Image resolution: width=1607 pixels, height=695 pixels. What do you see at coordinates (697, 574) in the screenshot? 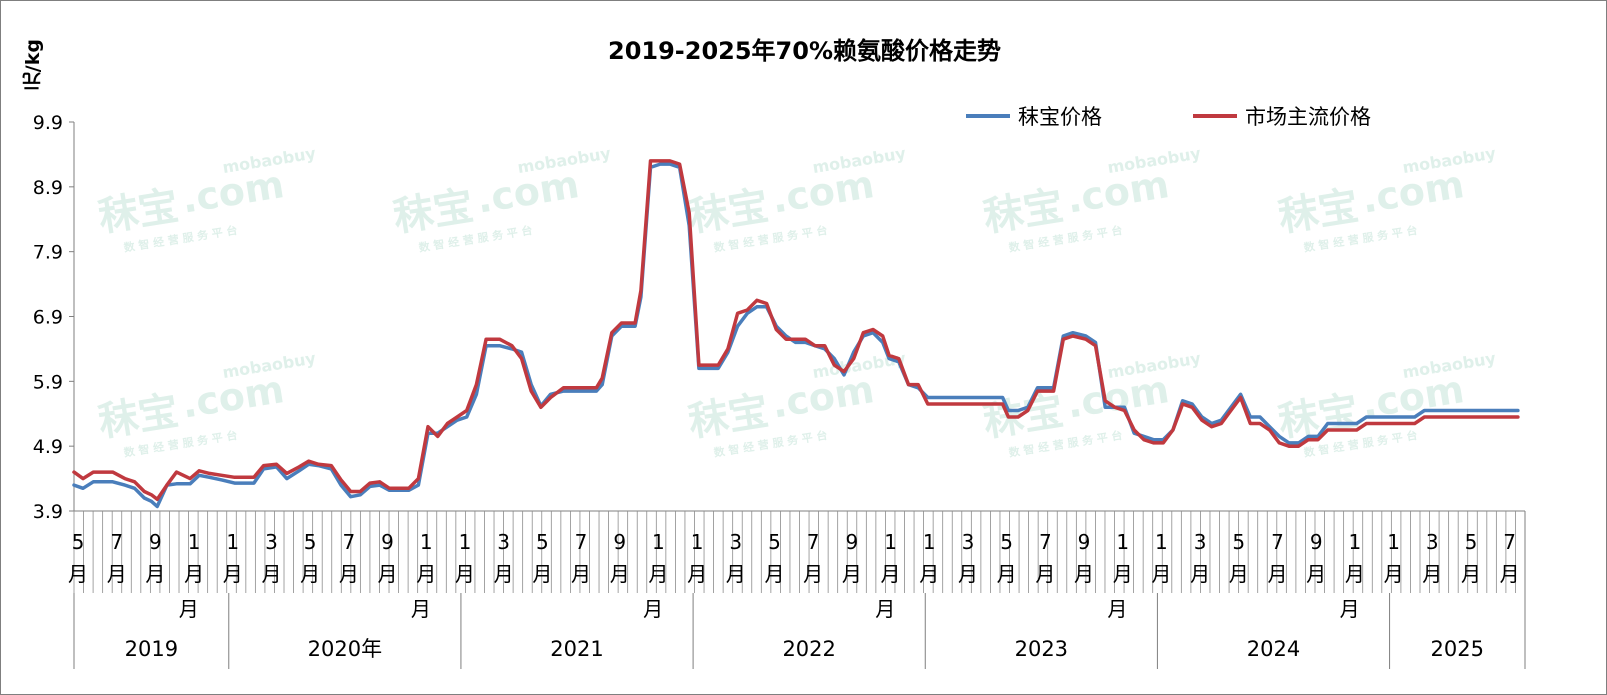
I see `month-tick-suffix-16: 月` at bounding box center [697, 574].